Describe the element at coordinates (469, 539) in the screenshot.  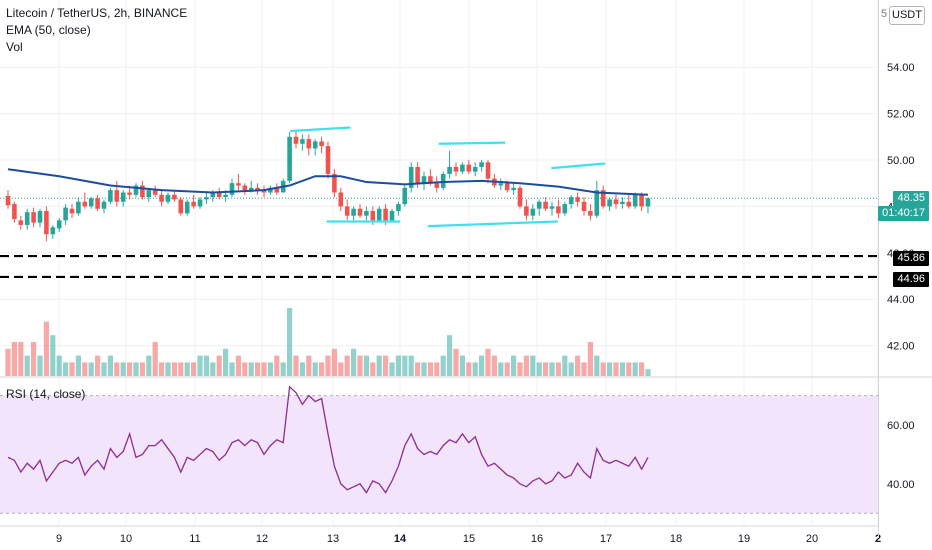
I see `time-tick-label: 15` at that location.